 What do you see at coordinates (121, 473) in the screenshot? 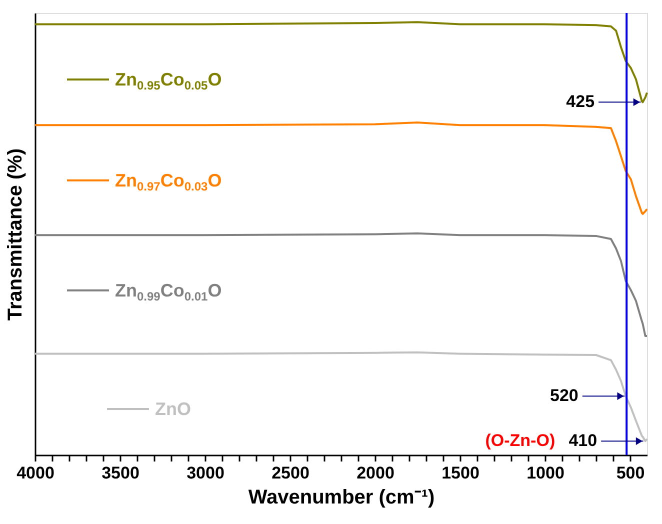
I see `x-tick-label: 3500` at bounding box center [121, 473].